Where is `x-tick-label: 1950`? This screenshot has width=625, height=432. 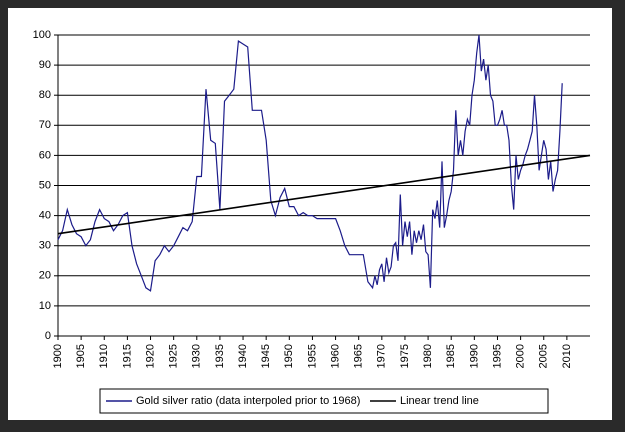
x-tick-label: 1950 is located at coordinates (289, 356).